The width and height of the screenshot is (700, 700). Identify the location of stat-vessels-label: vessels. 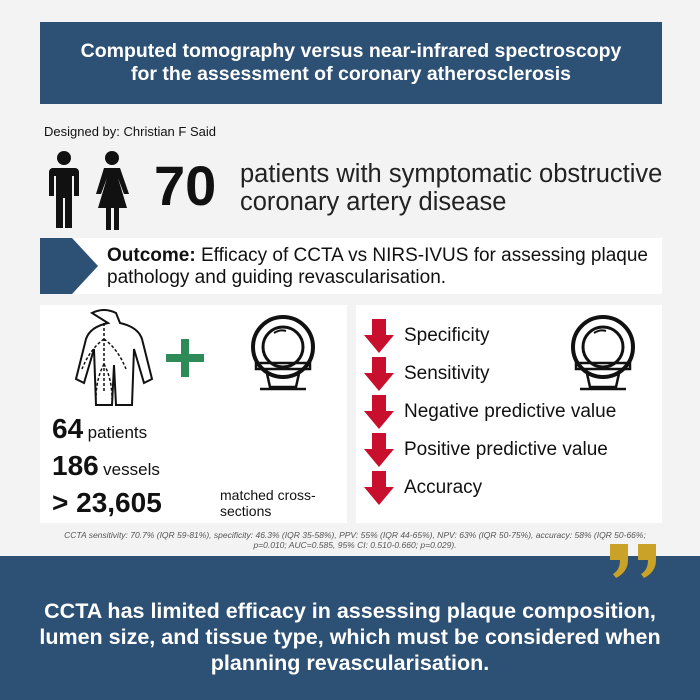
(131, 469).